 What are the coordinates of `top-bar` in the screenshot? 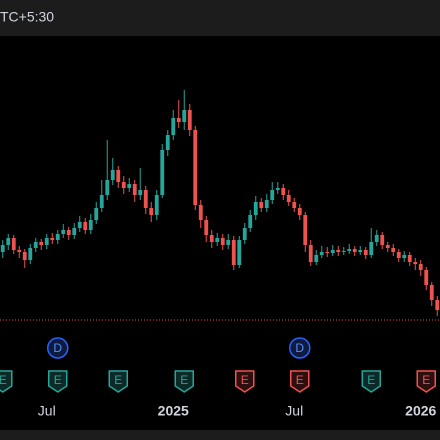 It's located at (220, 18).